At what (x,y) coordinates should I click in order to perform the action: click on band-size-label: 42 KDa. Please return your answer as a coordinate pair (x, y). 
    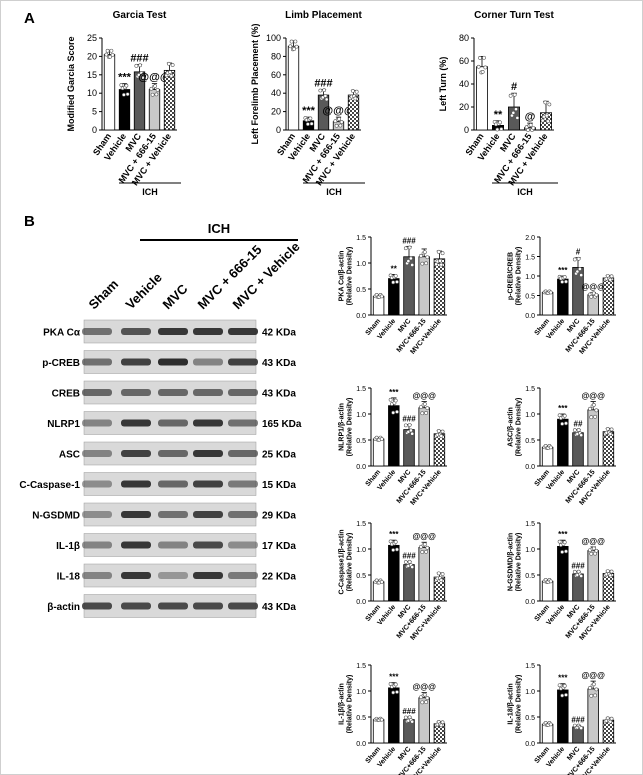
    Looking at the image, I should click on (279, 333).